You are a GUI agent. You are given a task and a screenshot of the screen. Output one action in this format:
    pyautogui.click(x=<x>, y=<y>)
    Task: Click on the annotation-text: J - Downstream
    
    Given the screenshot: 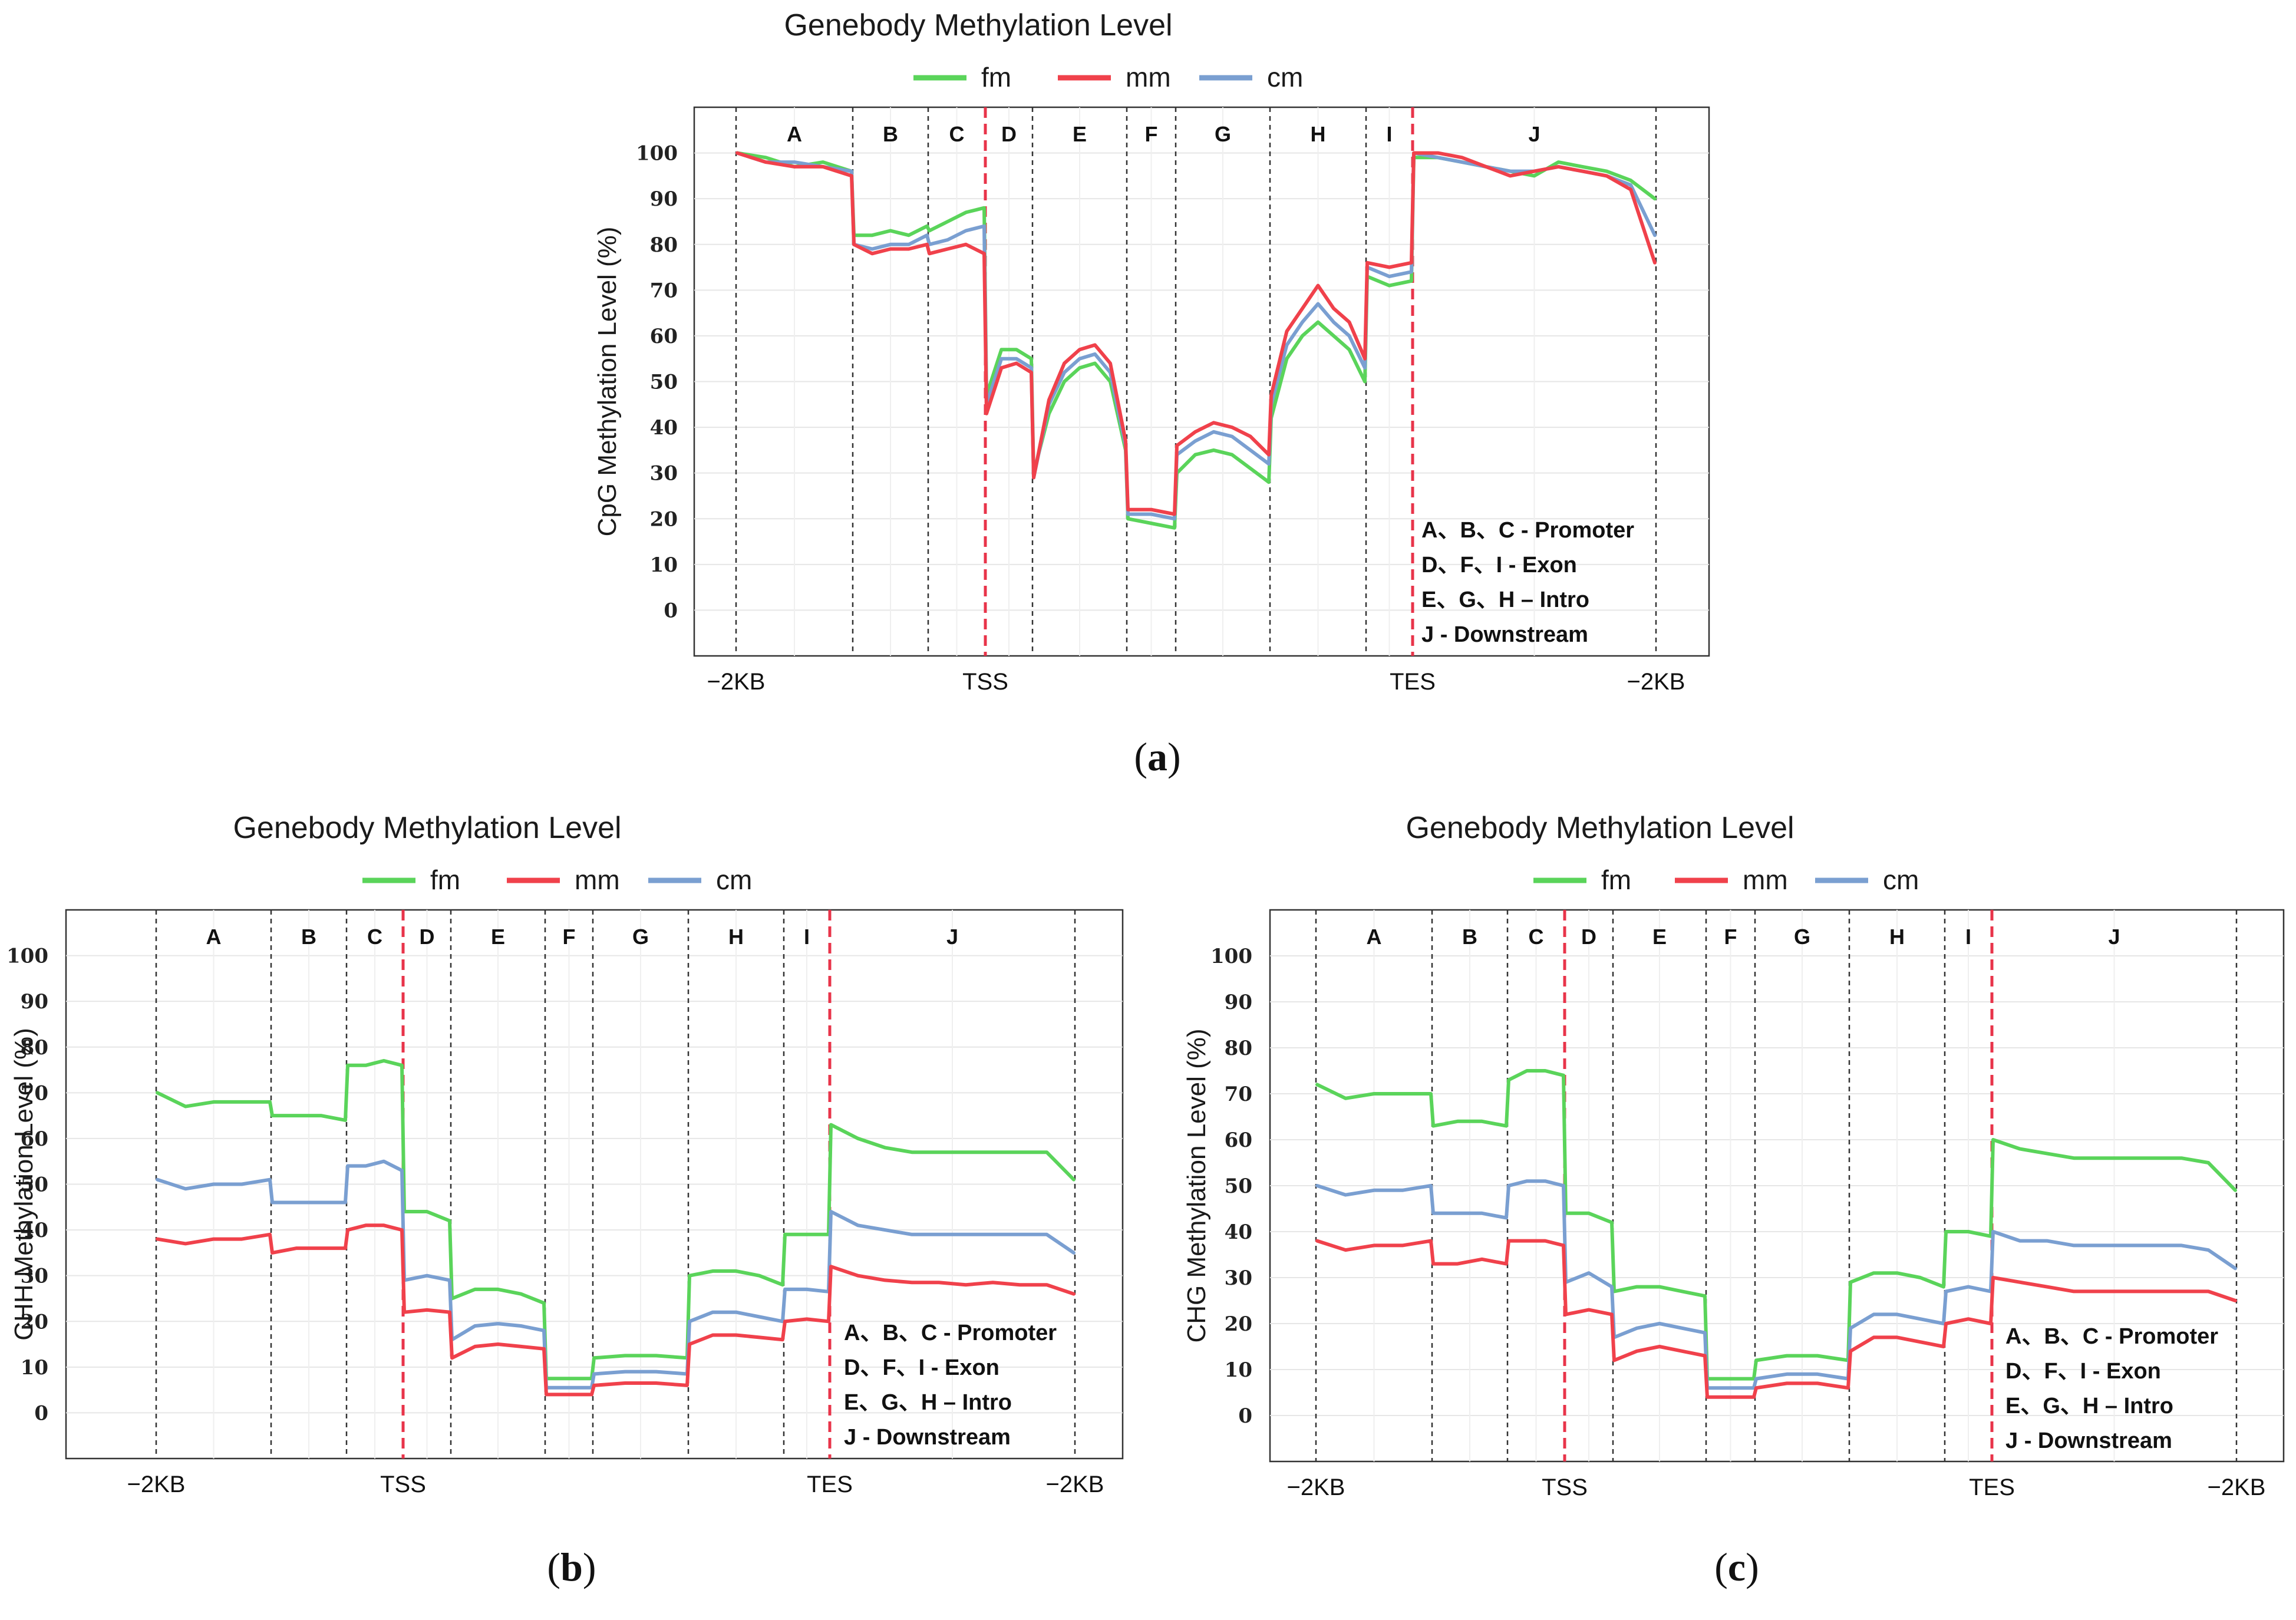 What is the action you would take?
    pyautogui.click(x=2088, y=1440)
    